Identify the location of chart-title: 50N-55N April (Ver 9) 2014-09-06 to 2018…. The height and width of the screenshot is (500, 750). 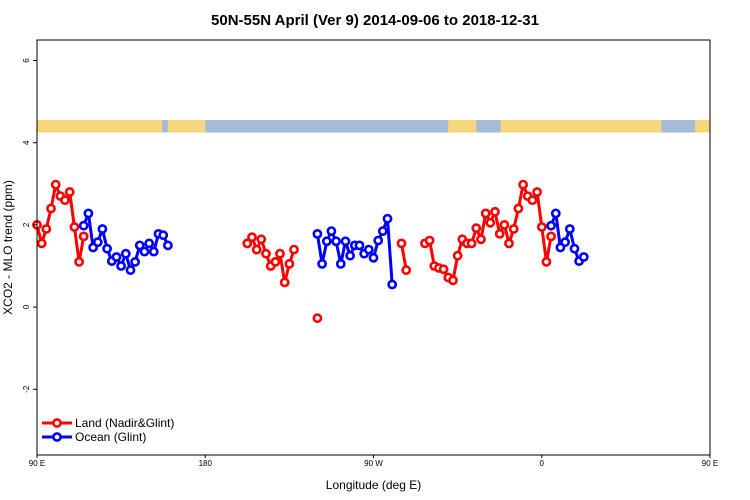
(375, 20).